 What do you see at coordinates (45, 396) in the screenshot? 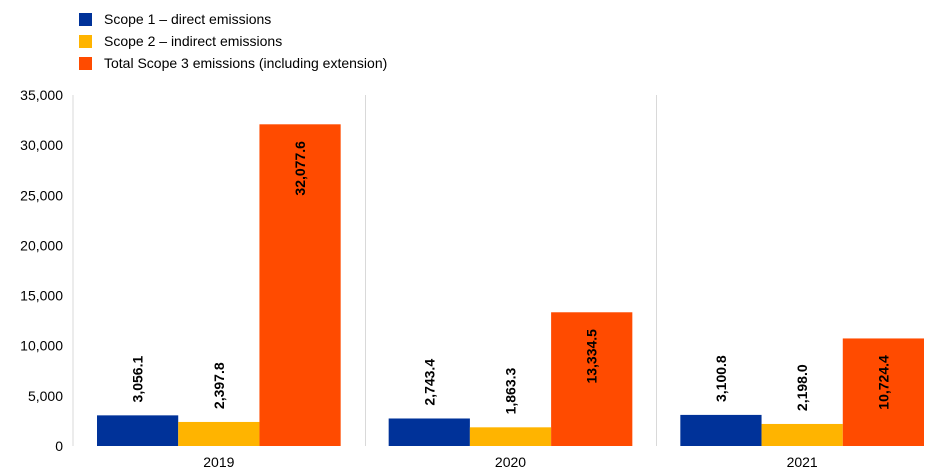
I see `y-tick-label-5-000: 5,000` at bounding box center [45, 396].